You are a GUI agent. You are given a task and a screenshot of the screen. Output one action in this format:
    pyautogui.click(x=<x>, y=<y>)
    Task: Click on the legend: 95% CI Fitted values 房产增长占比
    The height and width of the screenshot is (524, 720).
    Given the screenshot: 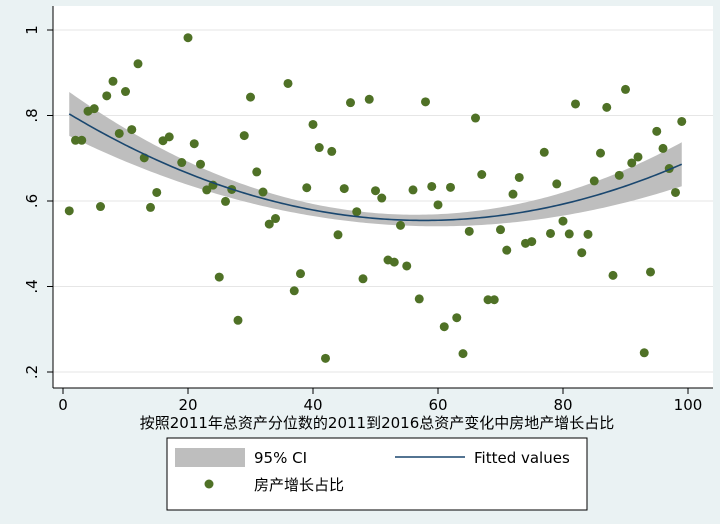 What is the action you would take?
    pyautogui.click(x=377, y=474)
    